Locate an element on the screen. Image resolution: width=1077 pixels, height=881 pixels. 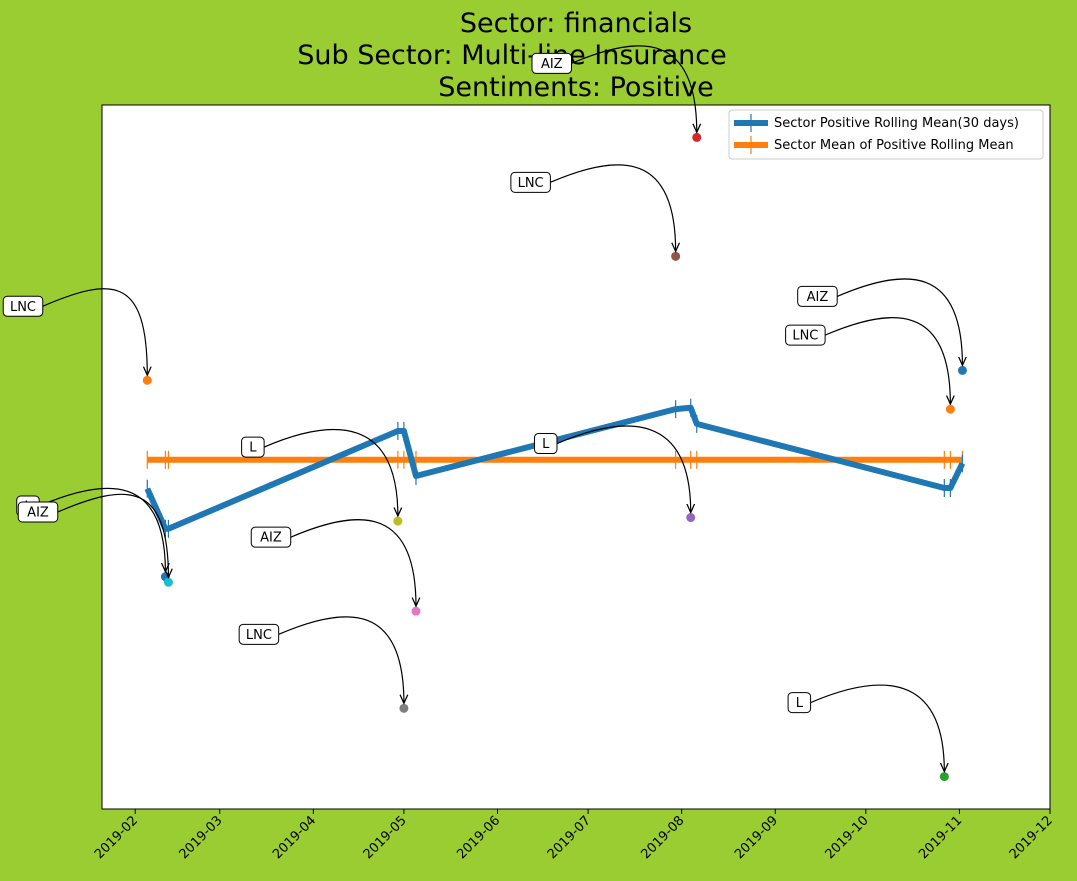
chart-title-line-2: Sub Sector: Multi-line Insurance is located at coordinates (512, 55).